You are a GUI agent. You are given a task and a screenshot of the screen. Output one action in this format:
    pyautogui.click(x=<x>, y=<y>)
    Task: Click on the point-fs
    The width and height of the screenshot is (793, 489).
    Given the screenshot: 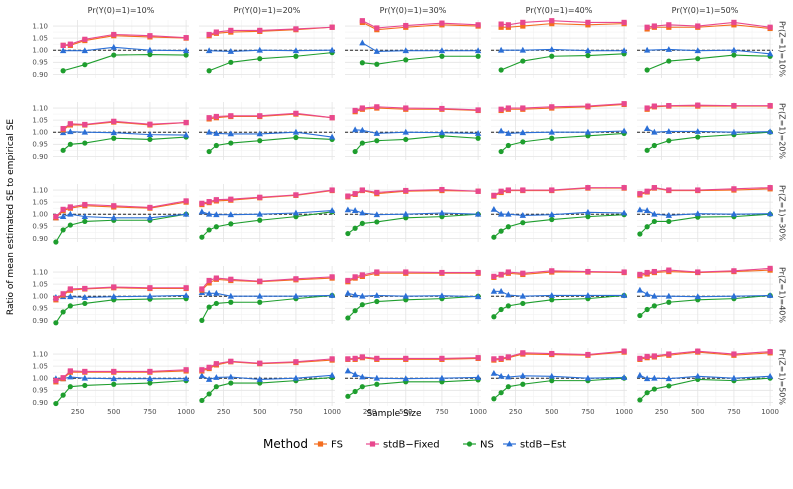 What is the action you would take?
    pyautogui.click(x=552, y=24)
    